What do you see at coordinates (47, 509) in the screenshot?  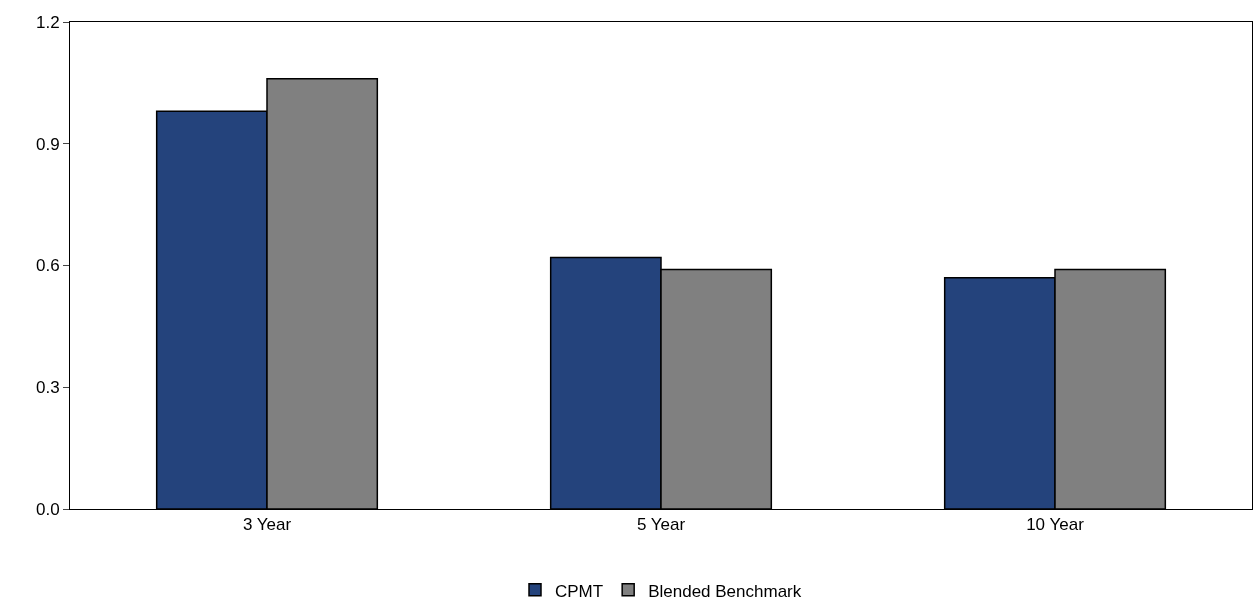 I see `y-tick-label: 0.0` at bounding box center [47, 509].